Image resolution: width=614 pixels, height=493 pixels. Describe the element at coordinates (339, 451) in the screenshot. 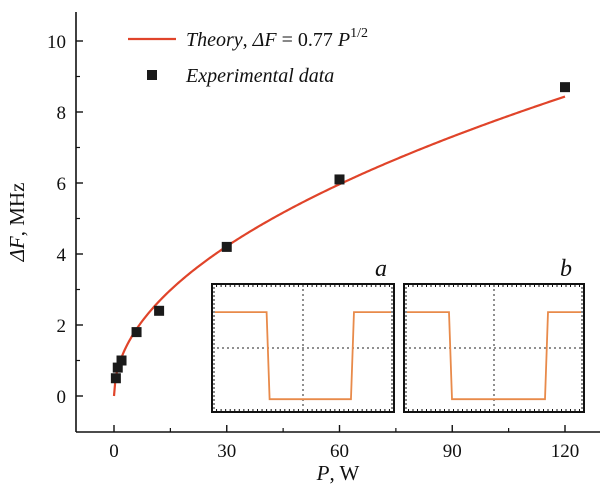

I see `x-tick-label: 60` at that location.